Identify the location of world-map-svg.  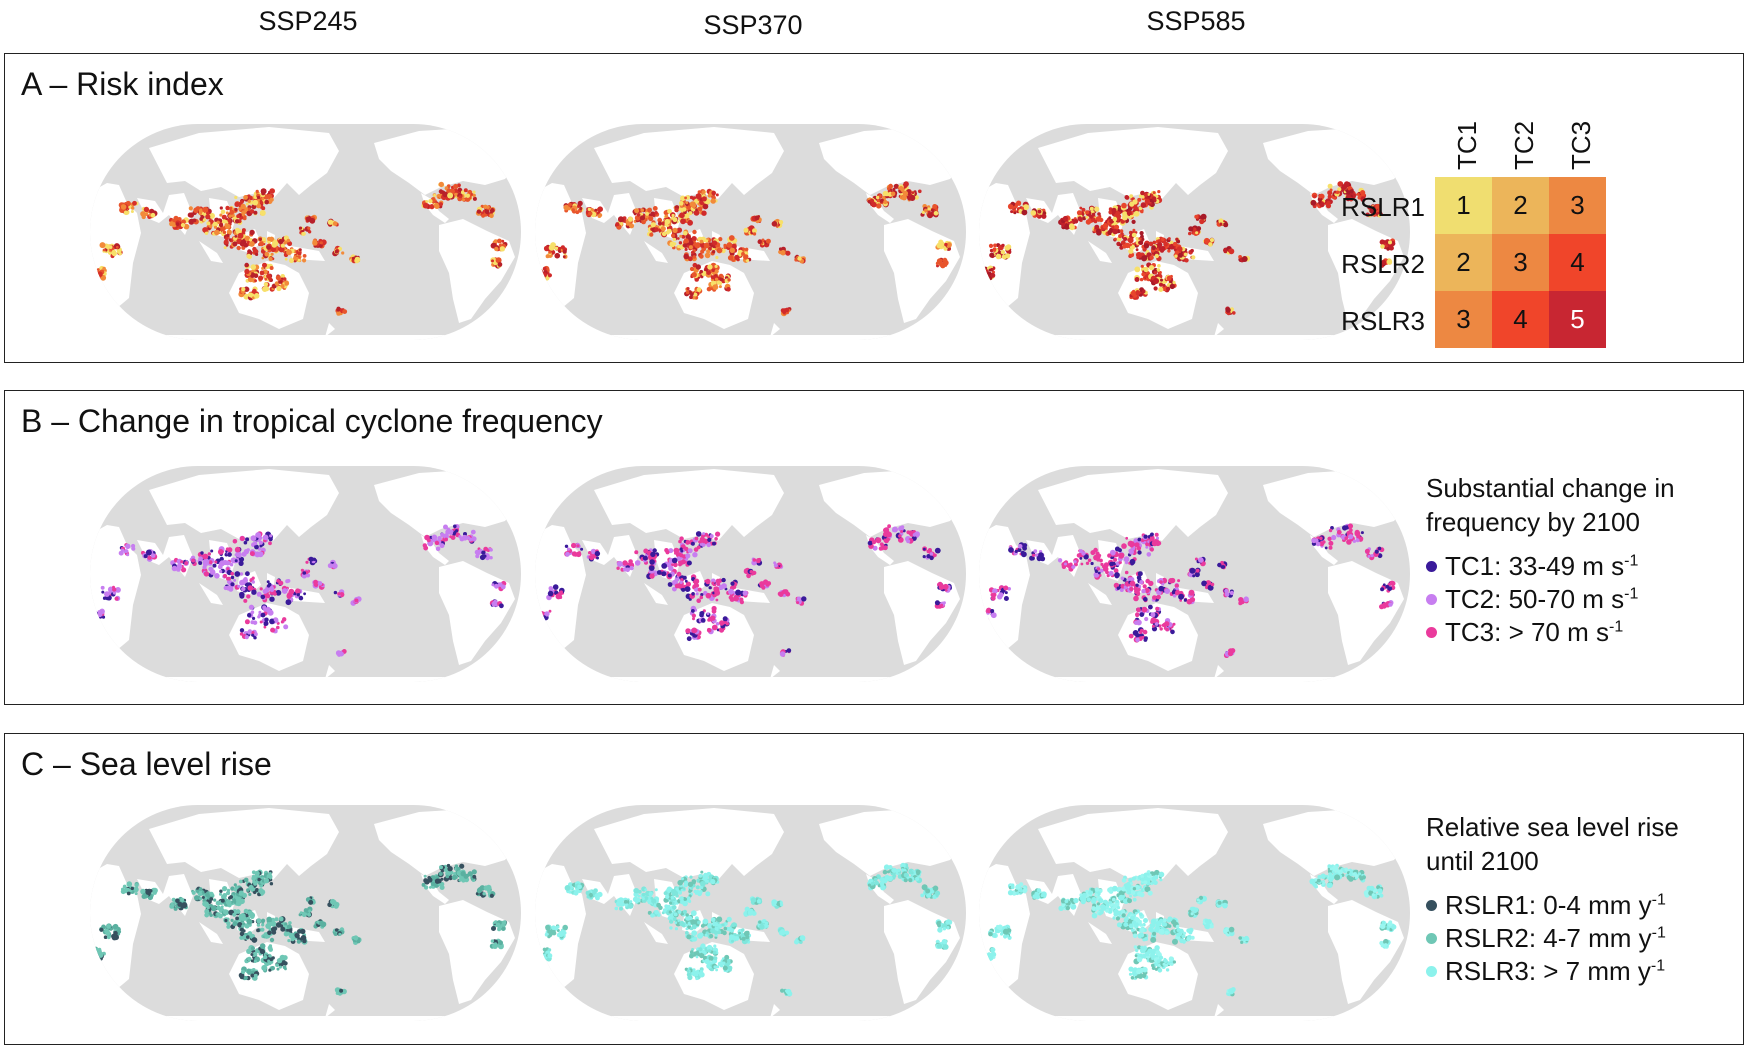
(305, 913).